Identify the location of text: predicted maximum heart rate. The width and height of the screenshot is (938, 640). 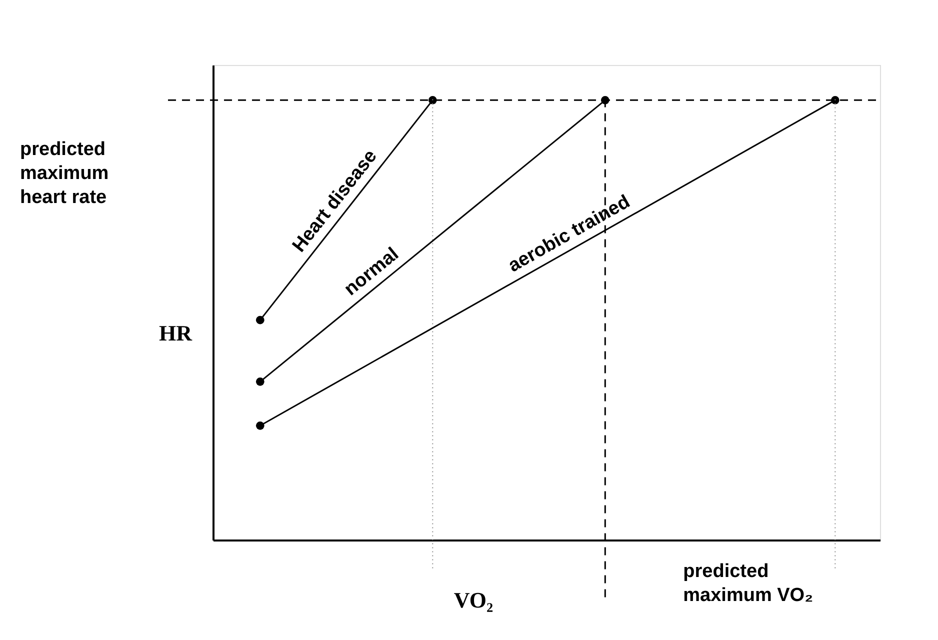
(64, 173).